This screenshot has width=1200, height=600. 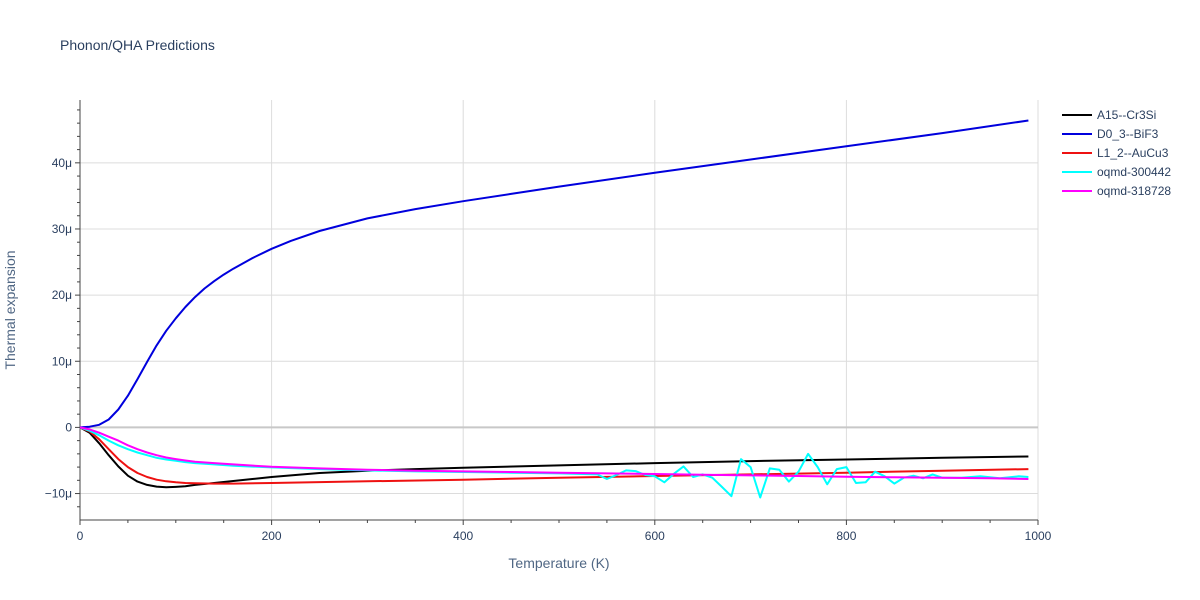 What do you see at coordinates (463, 536) in the screenshot?
I see `x-tick-label: 400` at bounding box center [463, 536].